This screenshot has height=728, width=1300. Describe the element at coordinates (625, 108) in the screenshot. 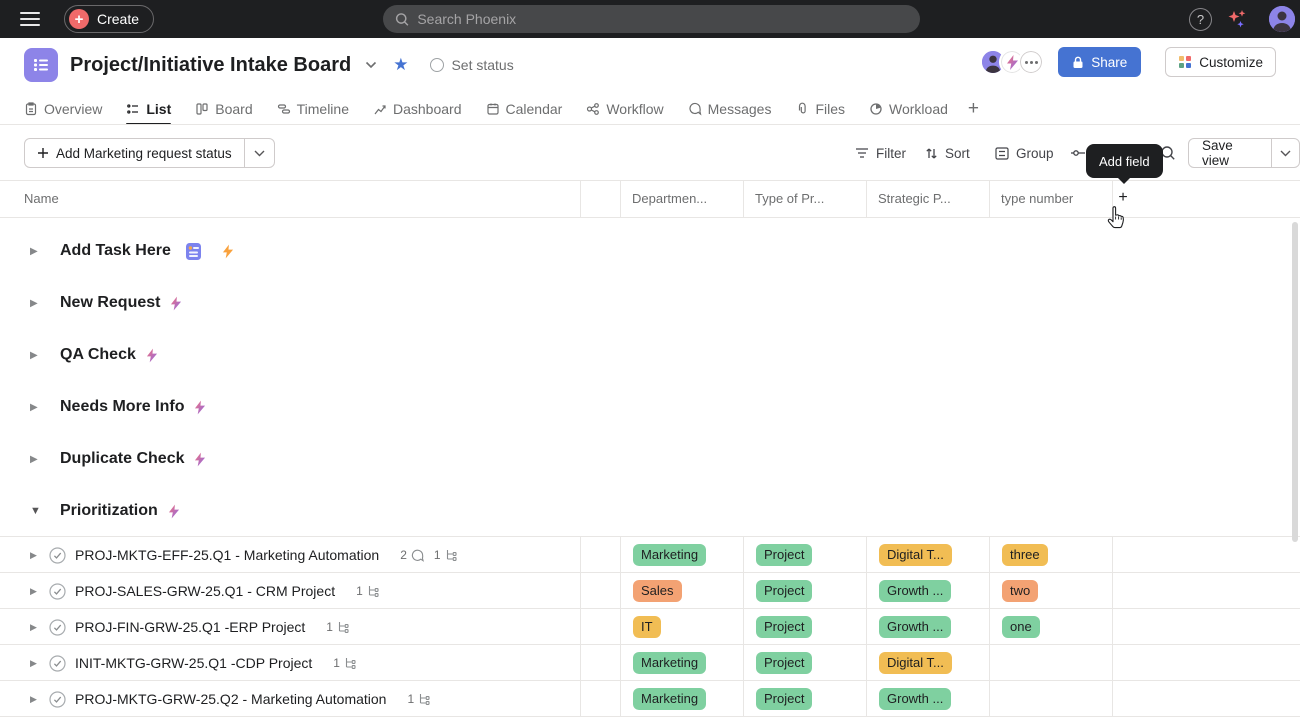

I see `tab-workflow: Workflow` at that location.